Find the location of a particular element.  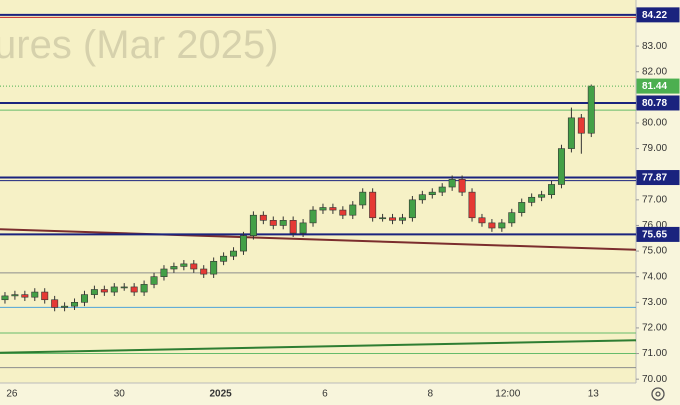

y-tick-label: 71.00 is located at coordinates (654, 353).